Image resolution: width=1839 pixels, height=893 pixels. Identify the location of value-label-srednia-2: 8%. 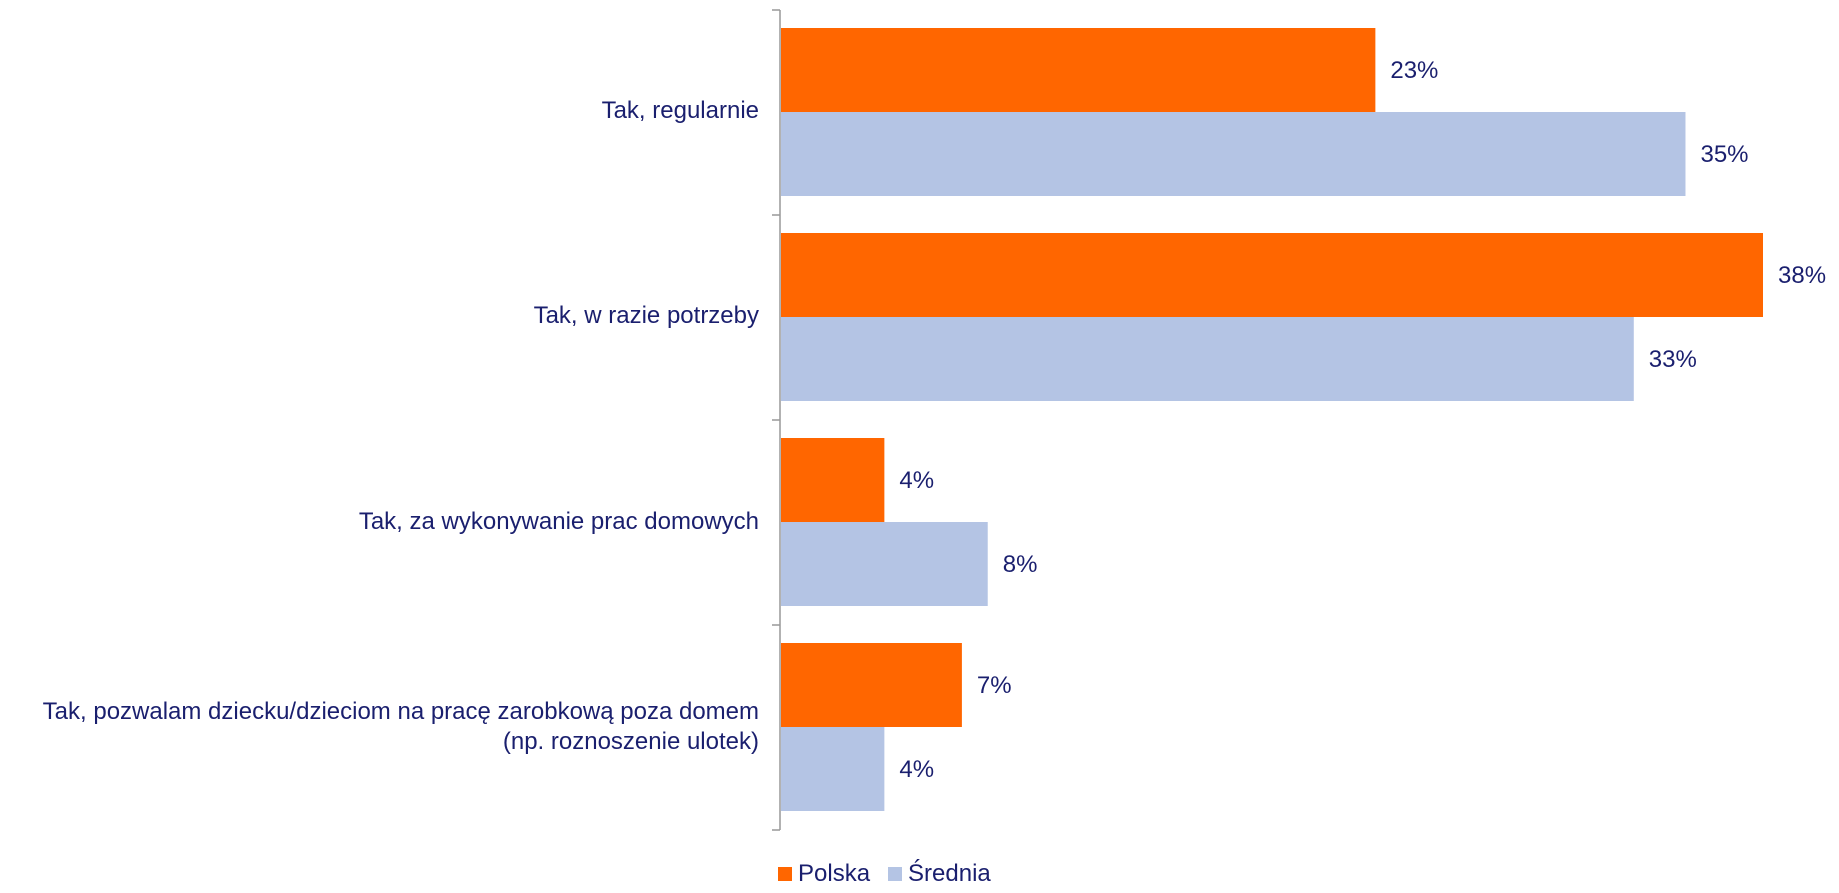
(1020, 564).